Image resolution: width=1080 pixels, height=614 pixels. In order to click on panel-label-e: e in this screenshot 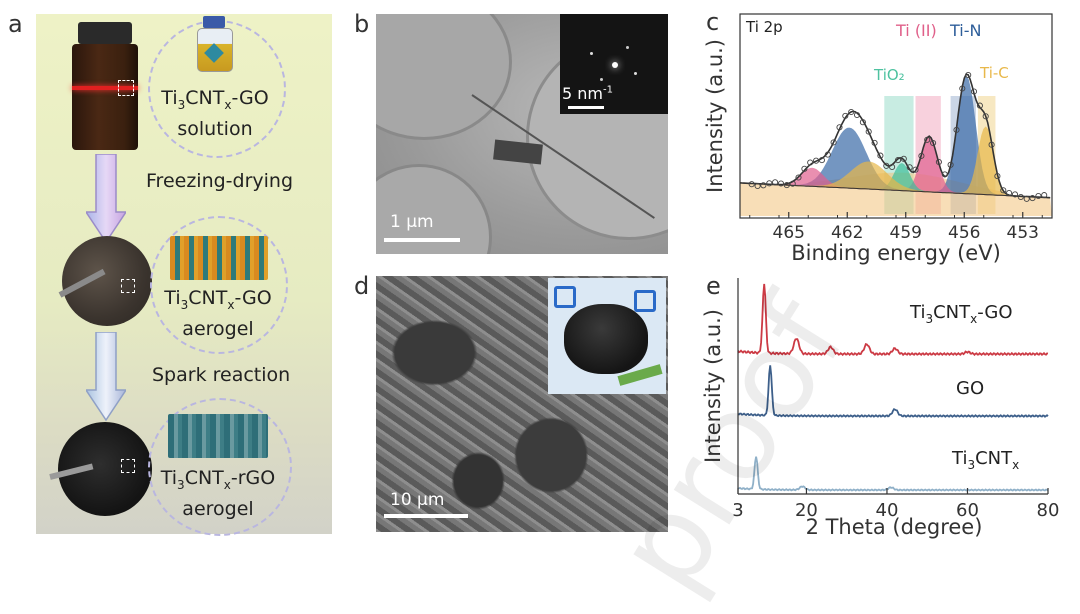, I will do `click(713, 286)`.